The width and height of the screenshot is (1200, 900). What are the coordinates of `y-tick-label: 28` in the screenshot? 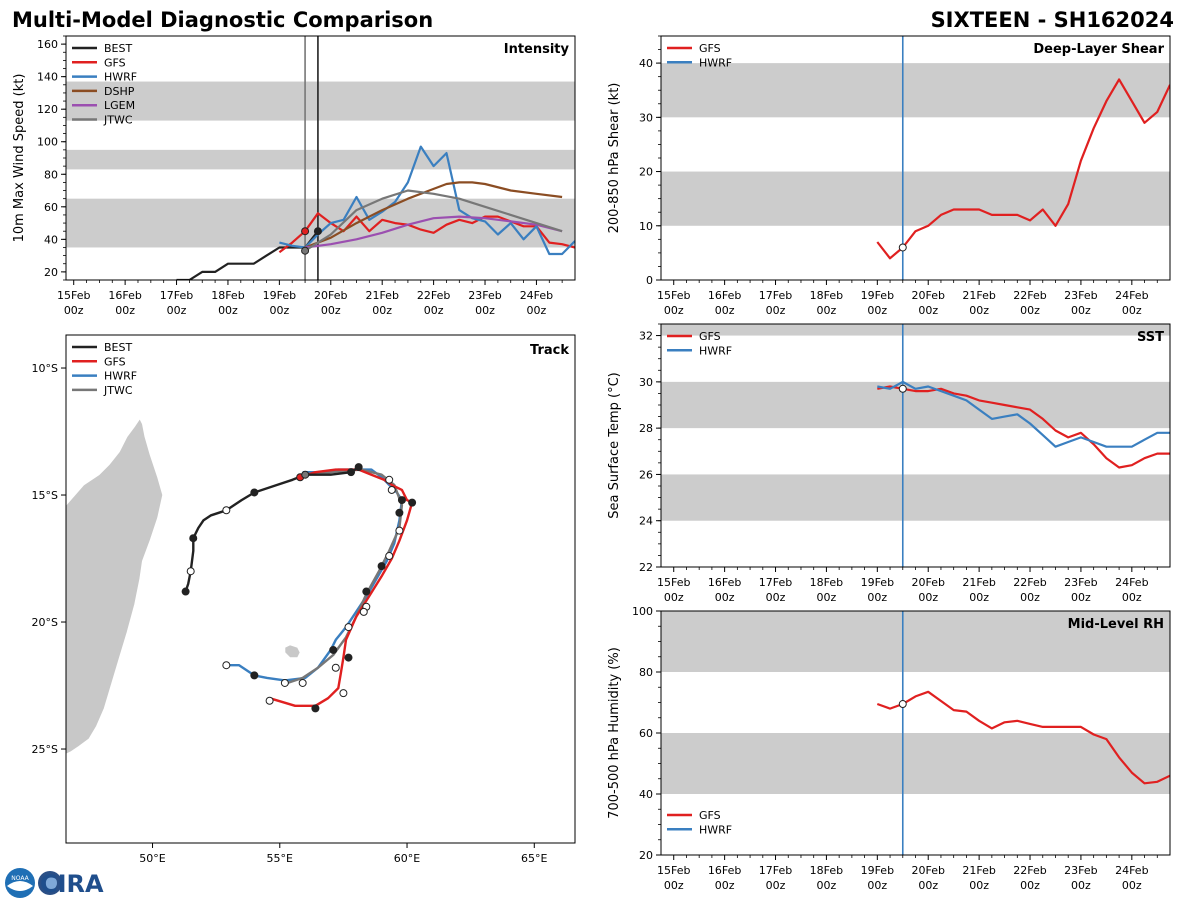 It's located at (646, 428).